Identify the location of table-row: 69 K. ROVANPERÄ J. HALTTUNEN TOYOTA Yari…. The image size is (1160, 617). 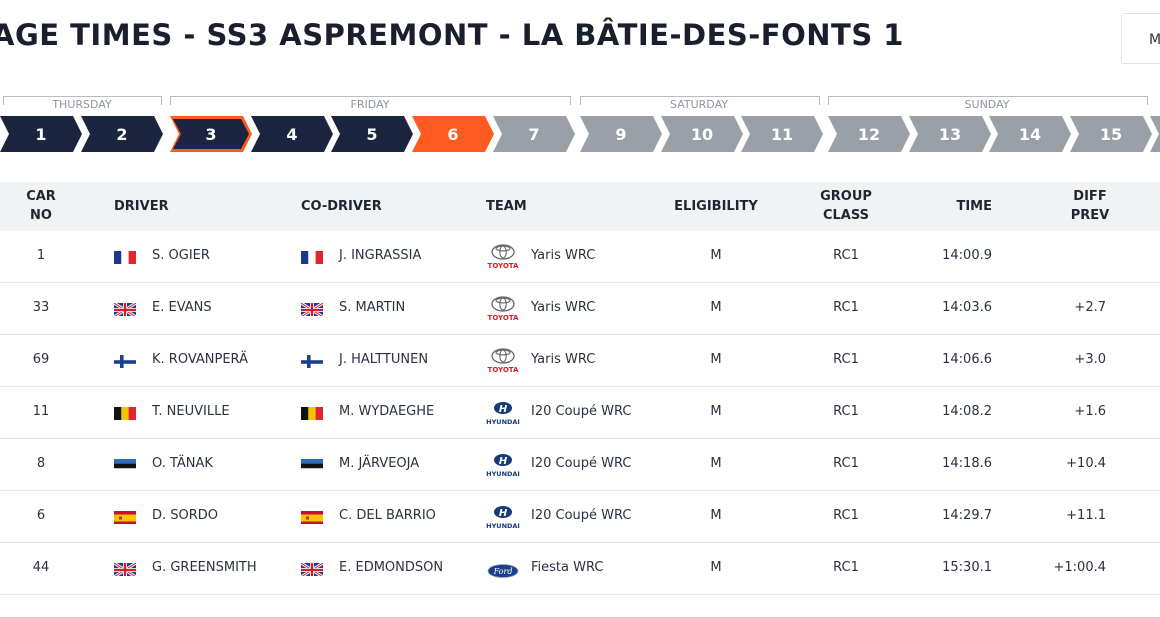
(580, 361).